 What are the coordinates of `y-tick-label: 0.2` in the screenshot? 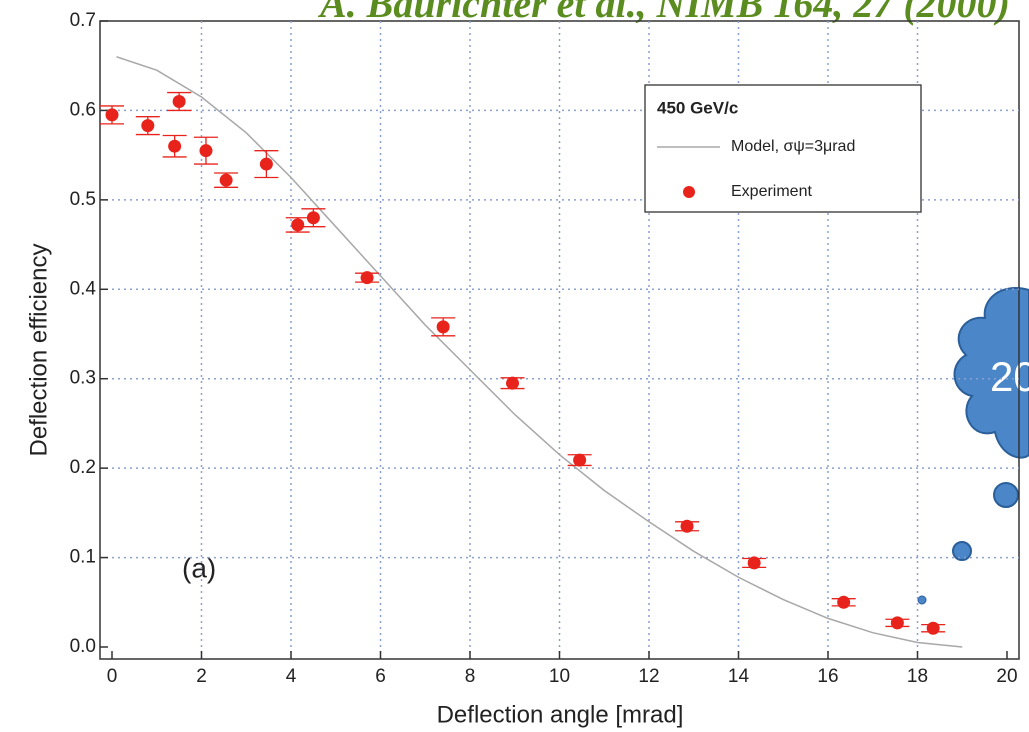 It's located at (83, 467).